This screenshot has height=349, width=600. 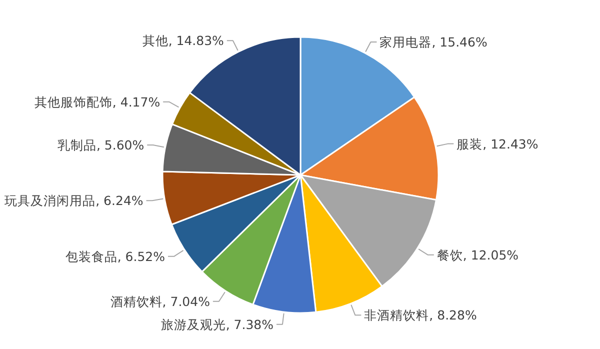 What do you see at coordinates (115, 256) in the screenshot?
I see `slice-label: 包装食品, 6.52%` at bounding box center [115, 256].